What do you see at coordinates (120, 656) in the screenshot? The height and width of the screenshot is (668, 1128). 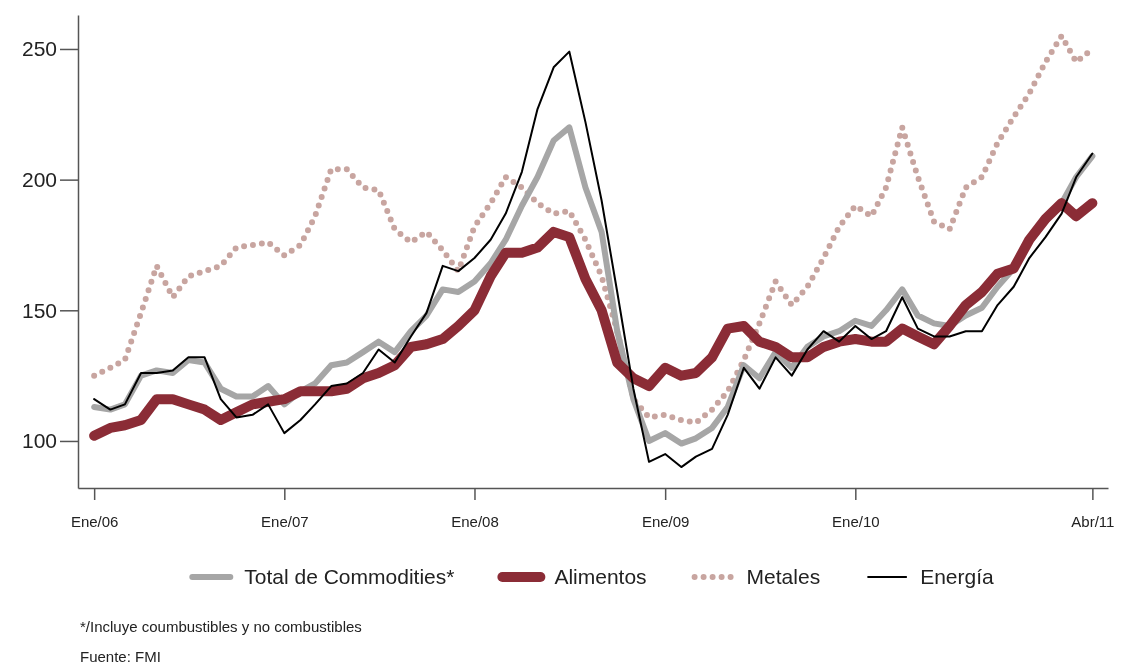 I see `source-note: Fuente: FMI` at bounding box center [120, 656].